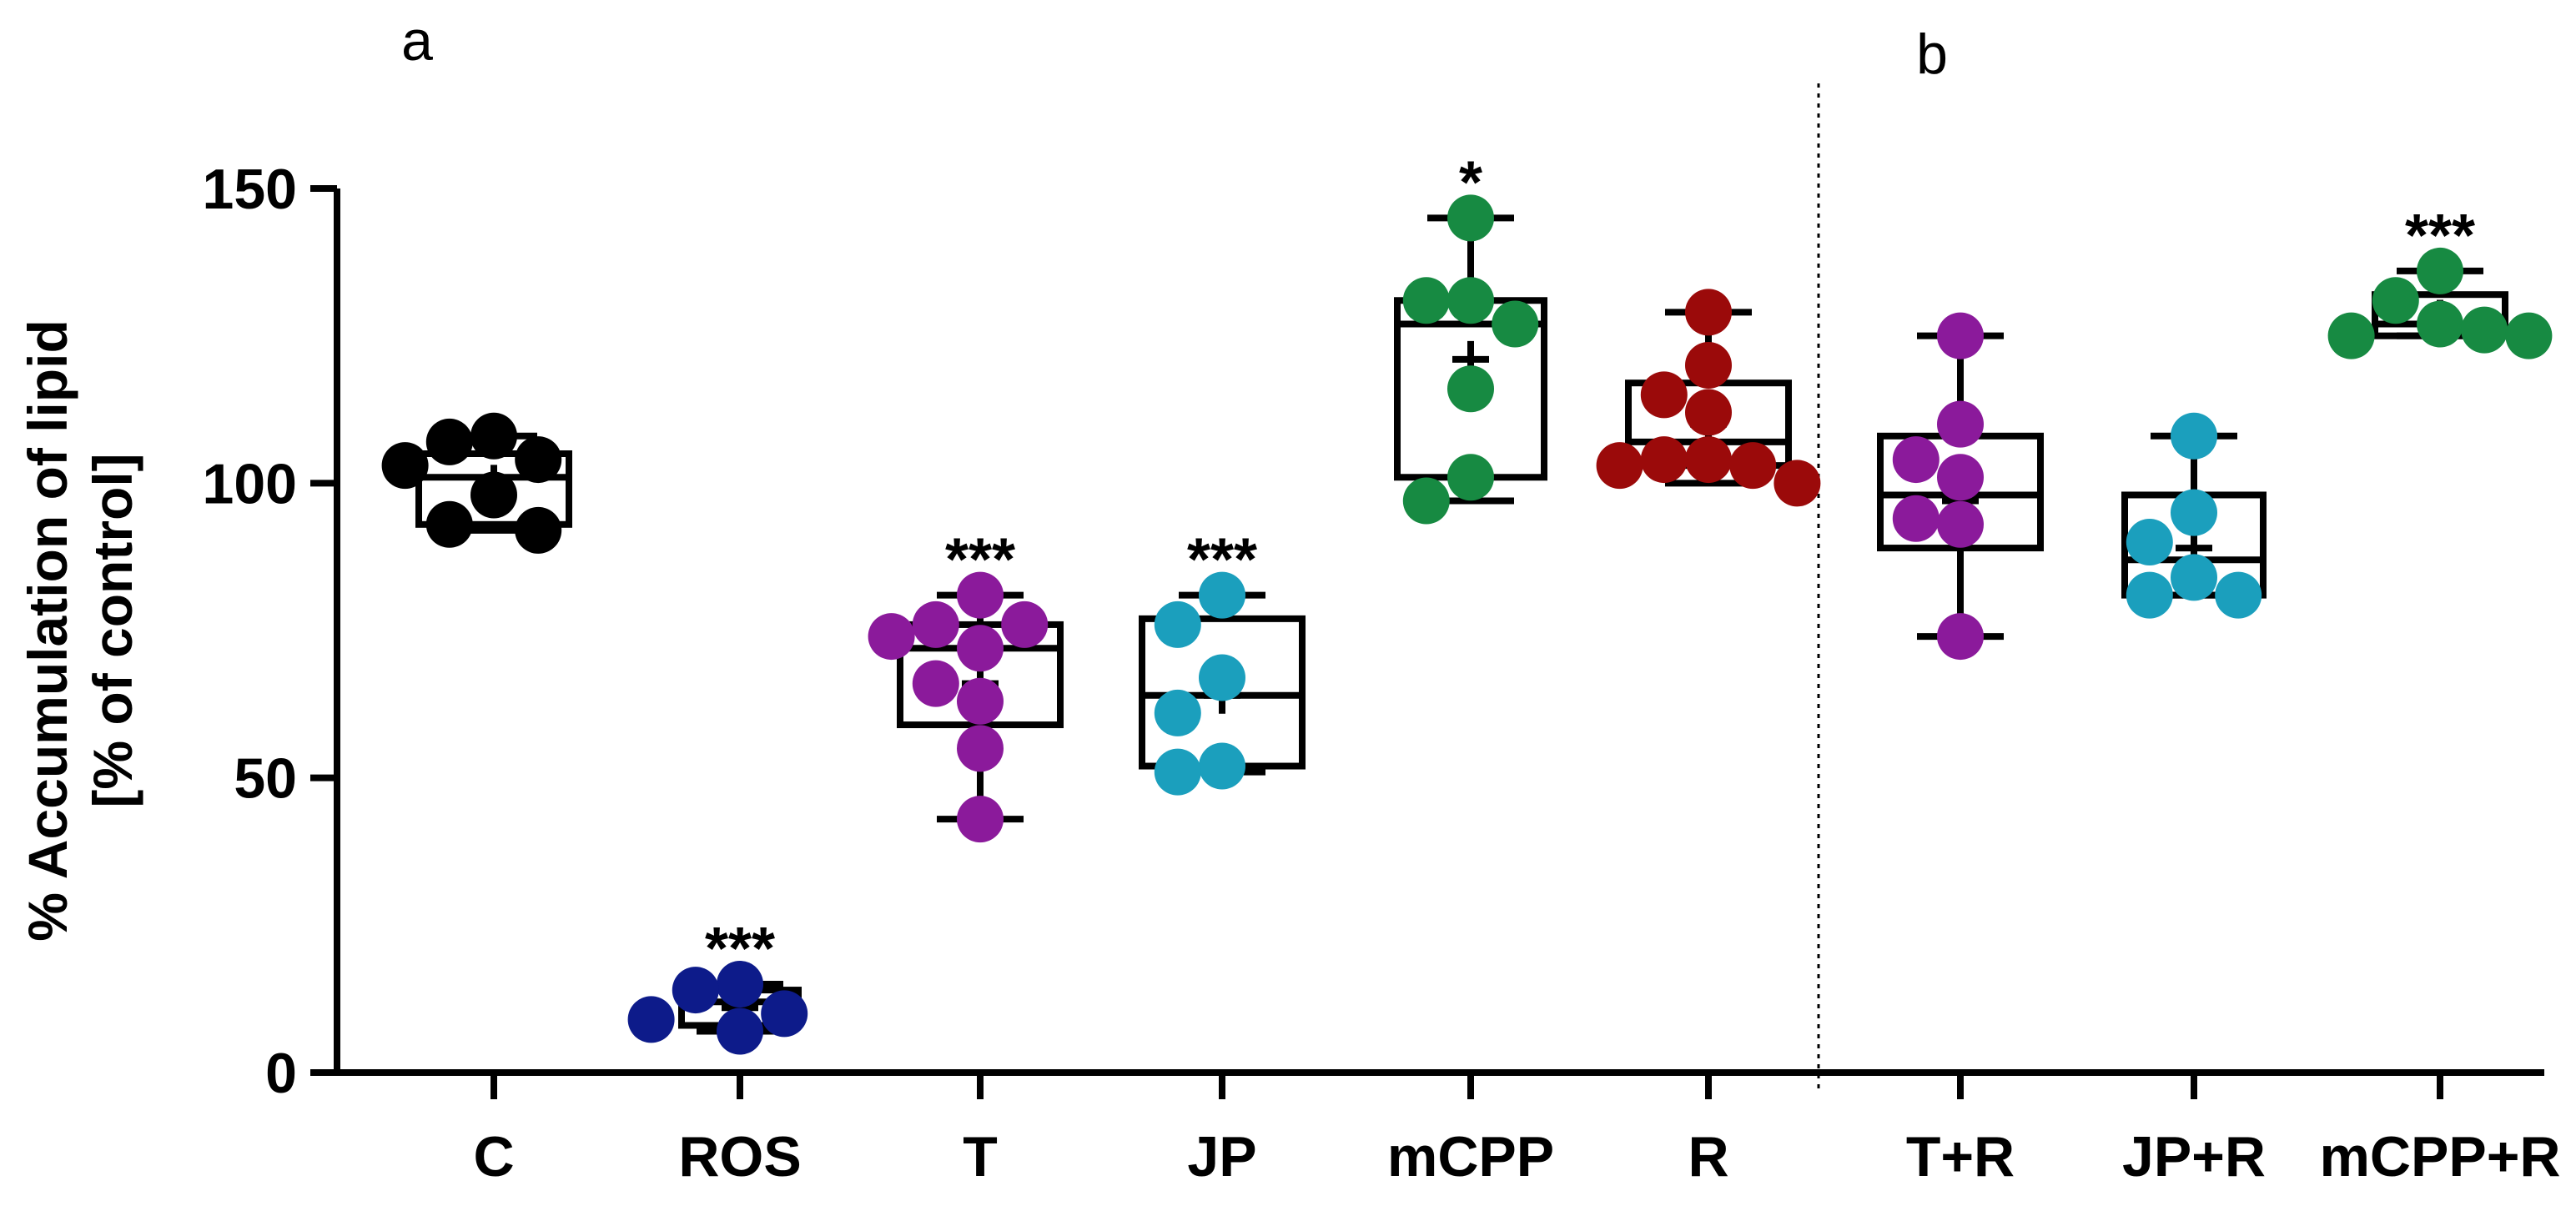  I want to click on y-axis-label-line2: [% of control], so click(112, 630).